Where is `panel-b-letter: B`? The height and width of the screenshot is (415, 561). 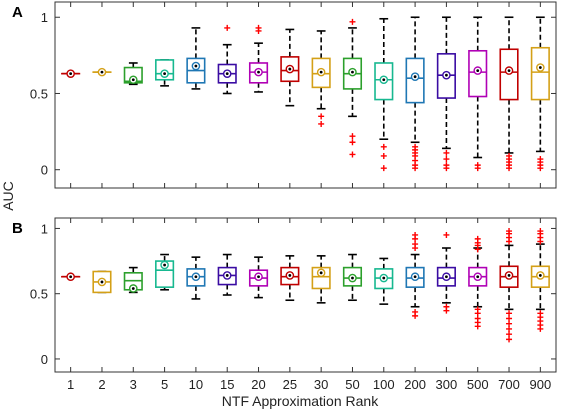
panel-b-letter: B is located at coordinates (17, 228).